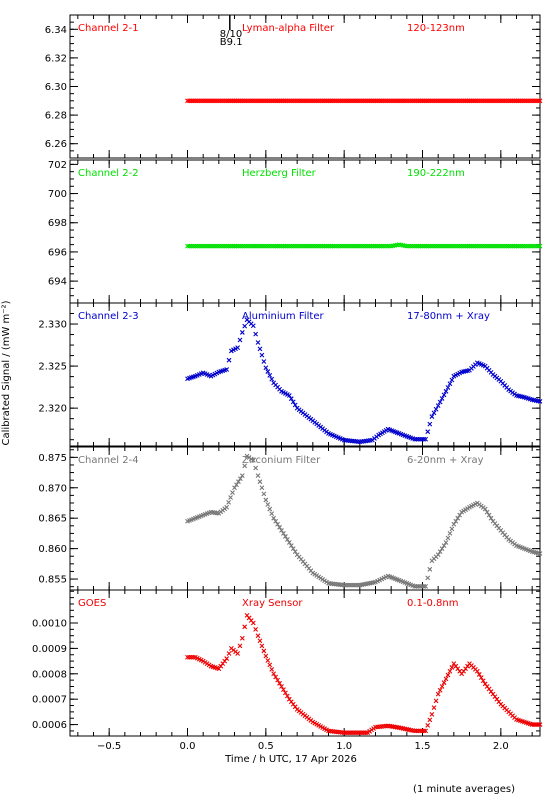  I want to click on y-tick-label: 0.865, so click(52, 519).